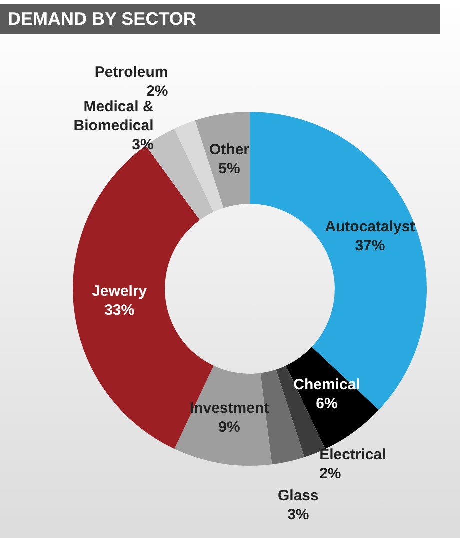  I want to click on slice-label: Glass, so click(298, 495).